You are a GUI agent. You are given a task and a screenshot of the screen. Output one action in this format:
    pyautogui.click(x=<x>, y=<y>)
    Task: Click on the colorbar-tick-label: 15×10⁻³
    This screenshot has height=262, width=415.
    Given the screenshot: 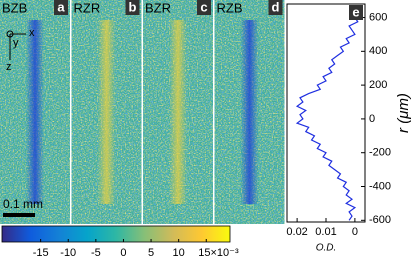 What is the action you would take?
    pyautogui.click(x=218, y=253)
    